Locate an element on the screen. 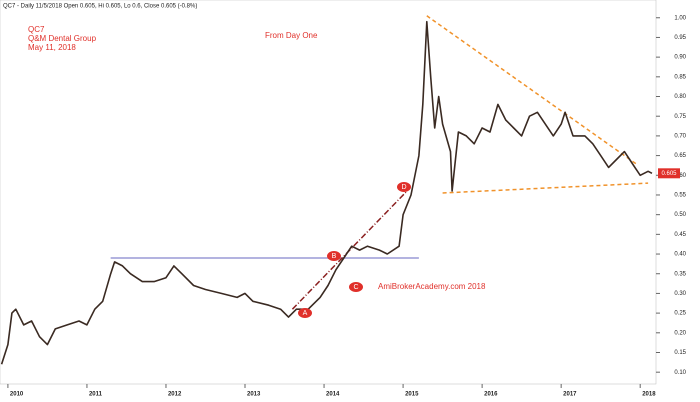  annotation: From Day One is located at coordinates (291, 35).